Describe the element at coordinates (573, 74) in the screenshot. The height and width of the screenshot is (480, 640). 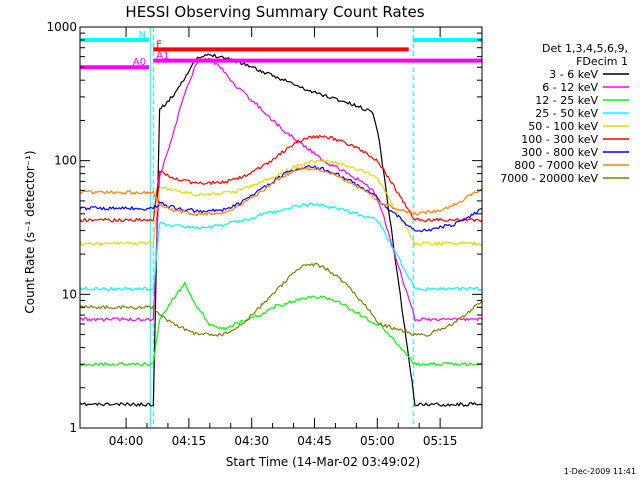
I see `legend-label-0: 3 - 6 keV` at that location.